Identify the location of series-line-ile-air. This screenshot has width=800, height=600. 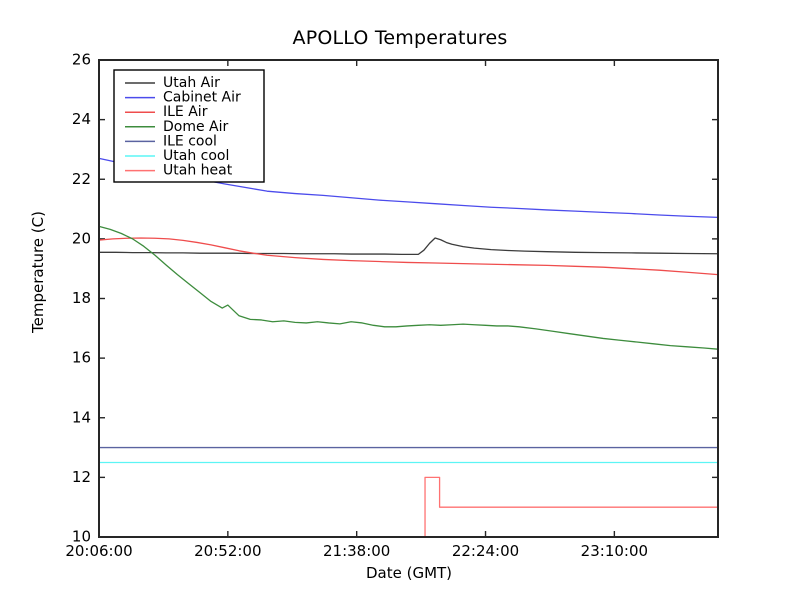
(408, 256).